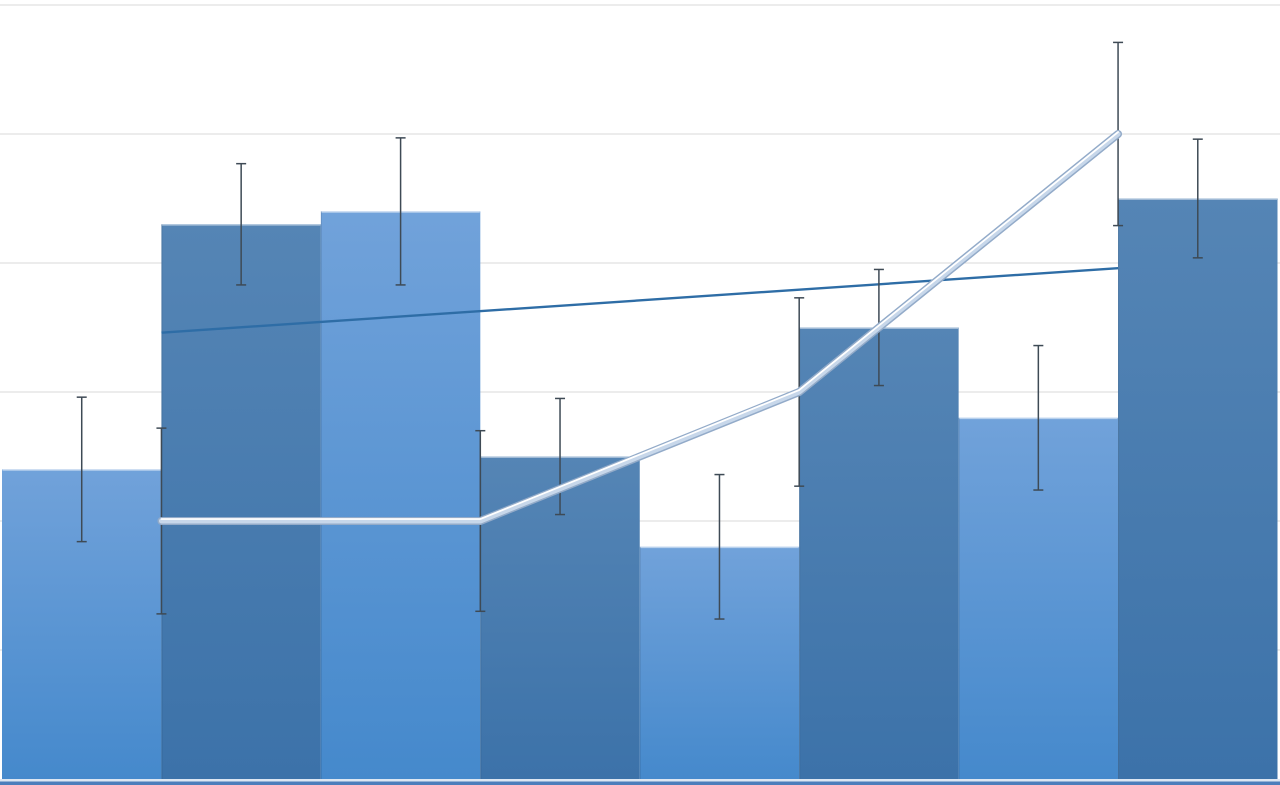 The width and height of the screenshot is (1280, 785). Describe the element at coordinates (640, 780) in the screenshot. I see `x-axis-baseline-light` at that location.